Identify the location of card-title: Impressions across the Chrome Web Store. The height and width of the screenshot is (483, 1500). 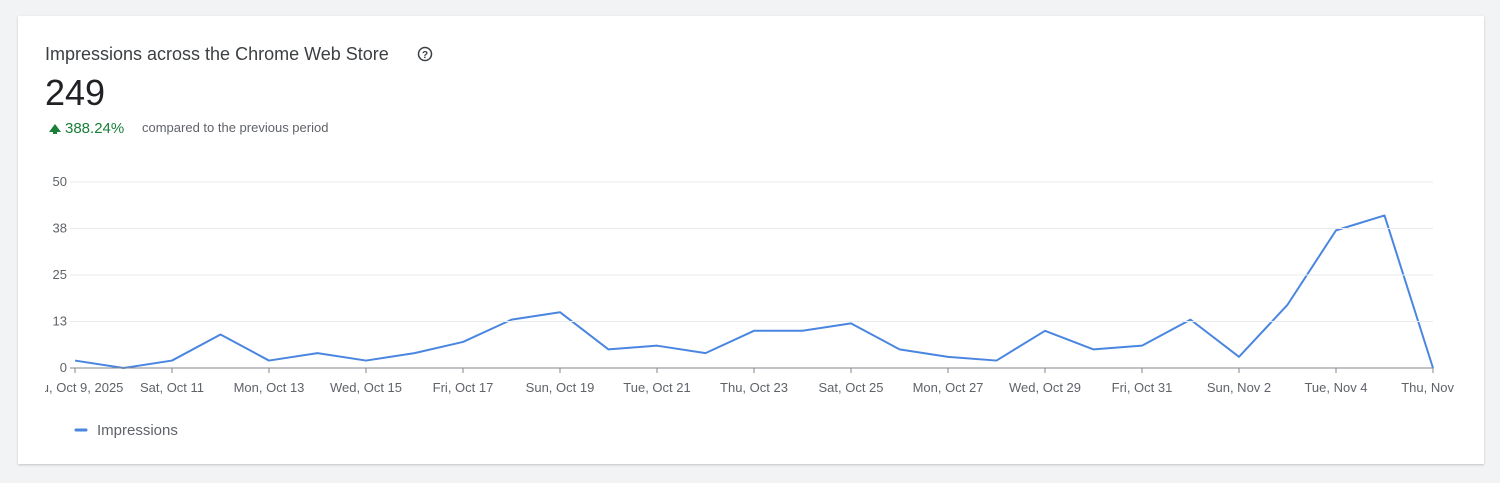
(217, 54).